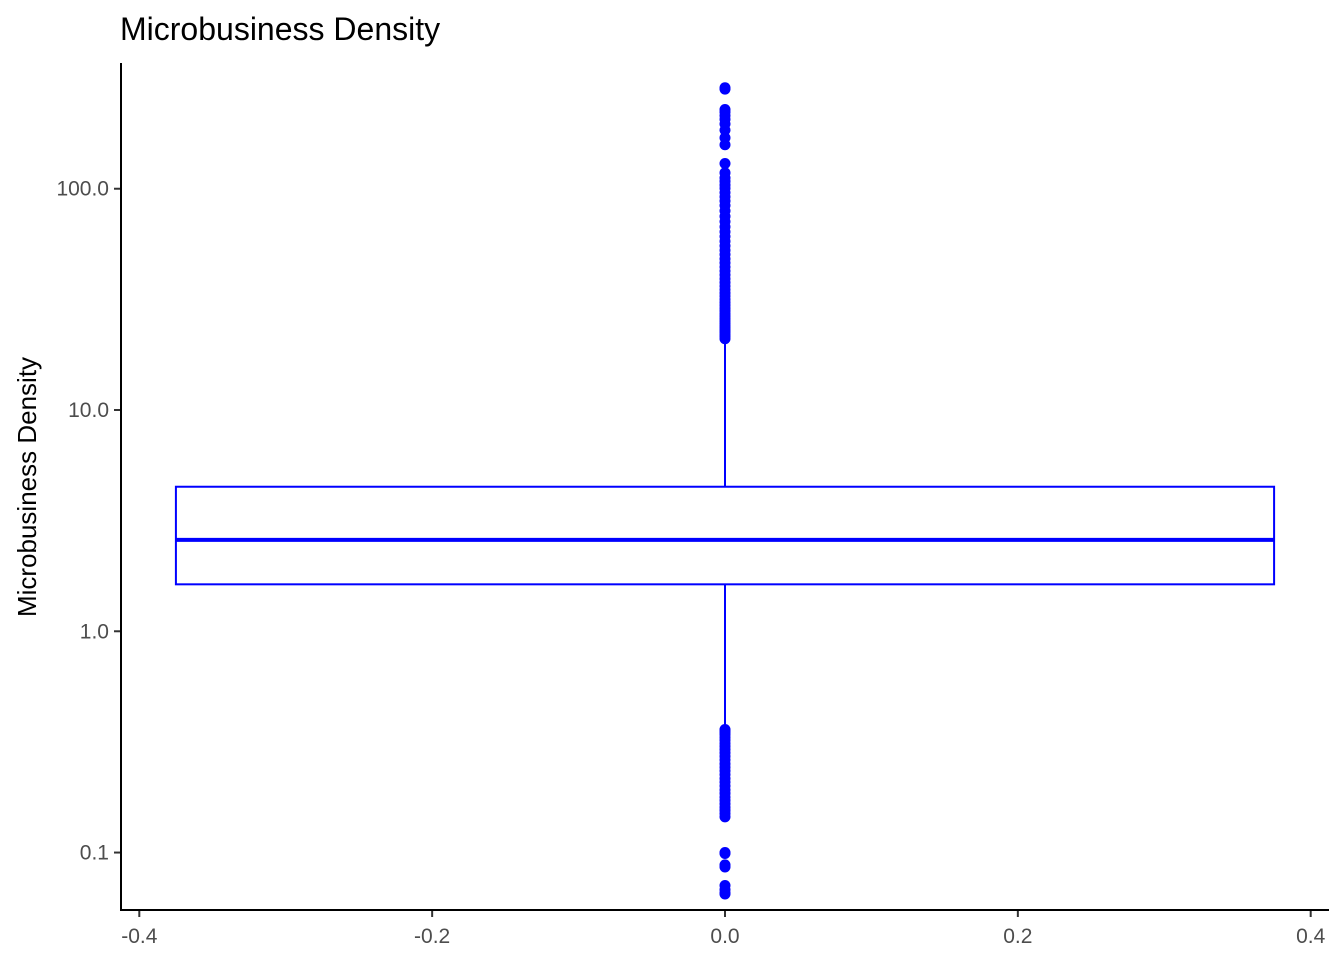 The width and height of the screenshot is (1344, 960). I want to click on y-tick-label: 100.0, so click(82, 189).